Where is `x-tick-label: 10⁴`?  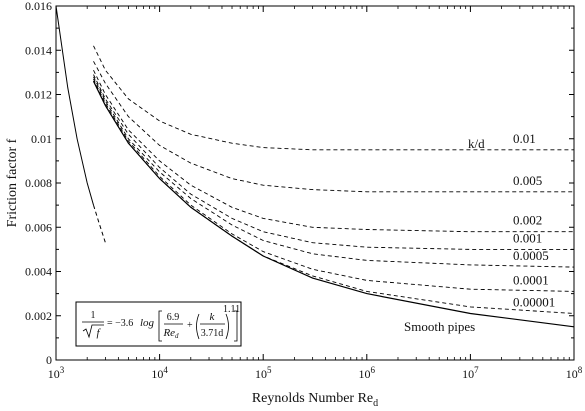
x-tick-label: 10⁴ is located at coordinates (159, 373).